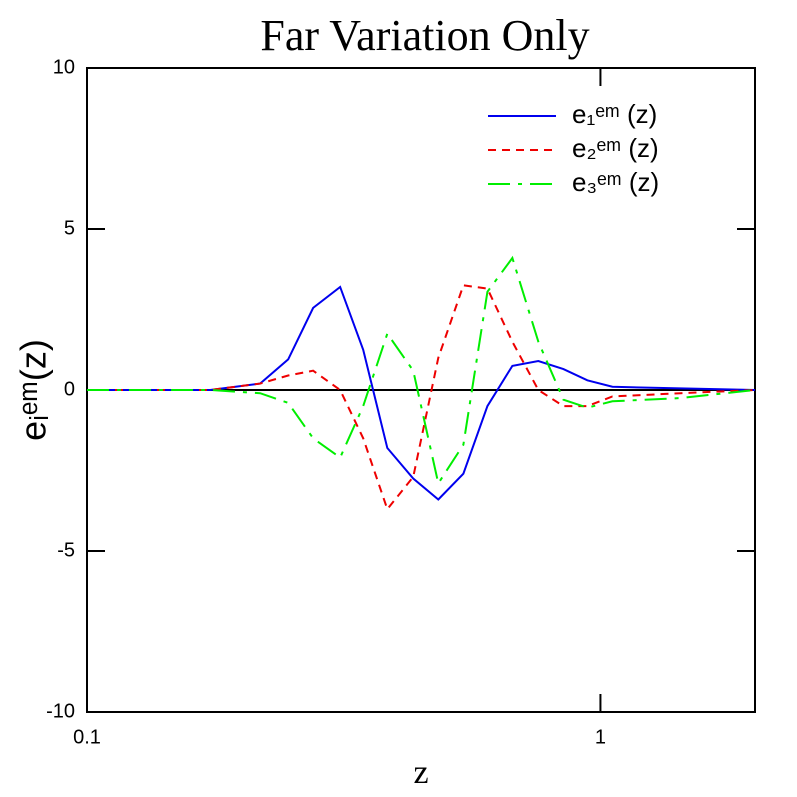 The width and height of the screenshot is (797, 797). I want to click on y-tick-label: 0, so click(69, 389).